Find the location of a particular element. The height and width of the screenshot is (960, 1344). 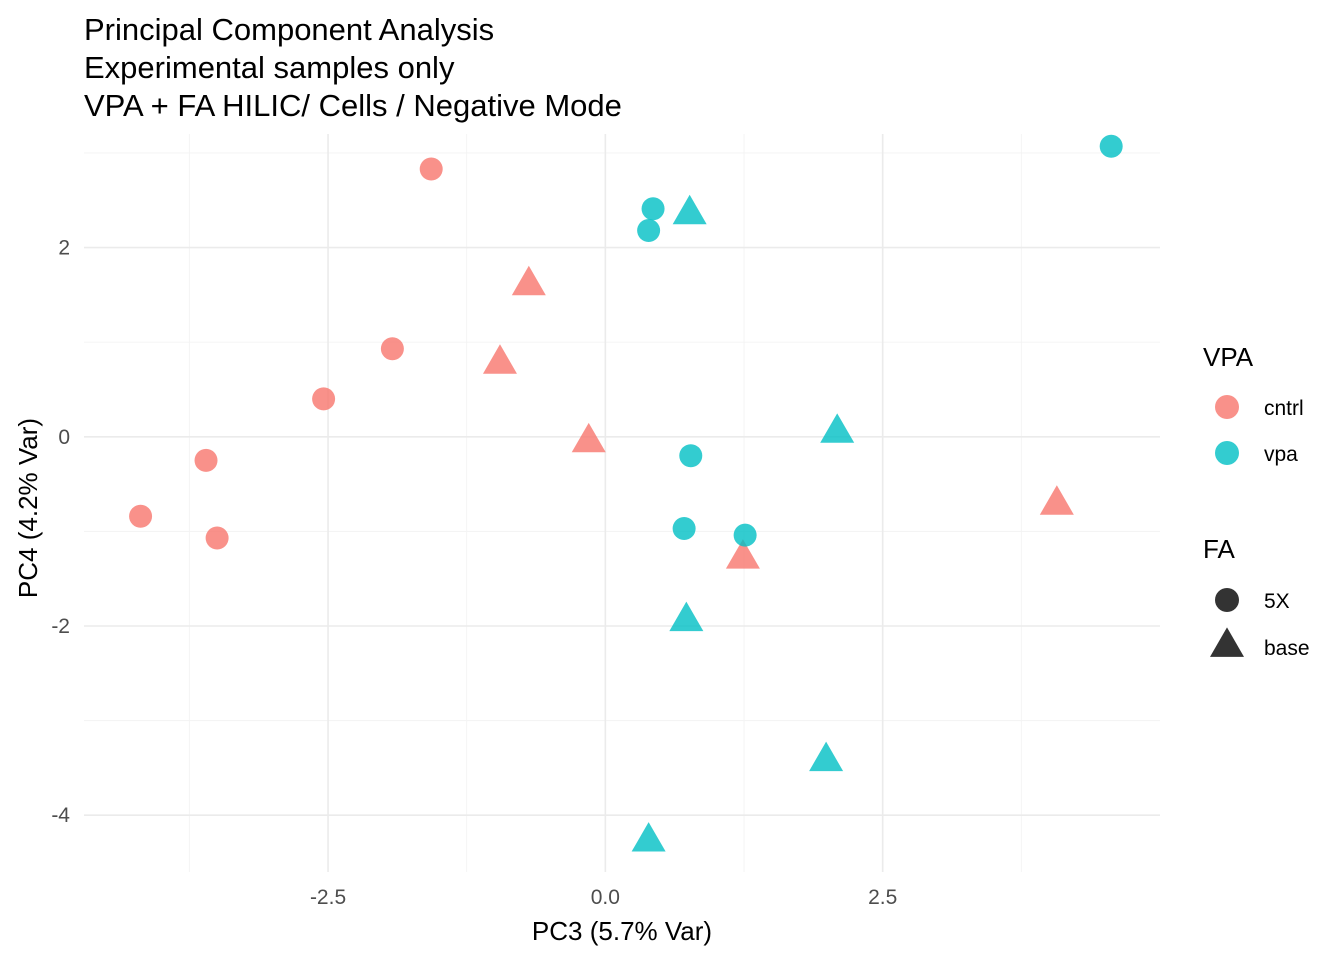

x-tick-label: 0.0 is located at coordinates (605, 897).